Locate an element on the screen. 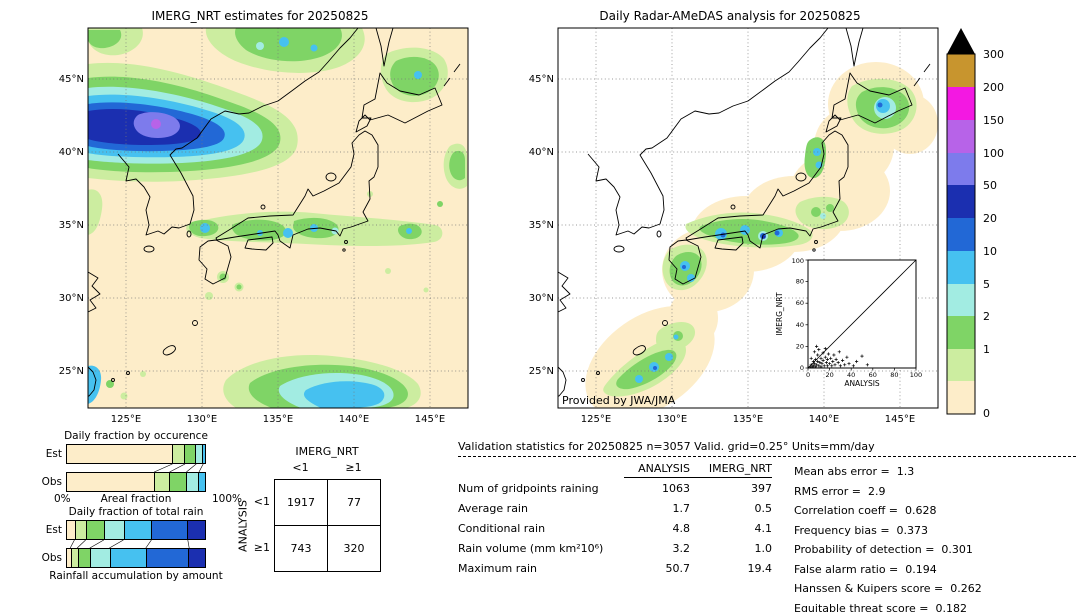 This screenshot has height=612, width=1080. lon-tick: 130°E is located at coordinates (672, 419).